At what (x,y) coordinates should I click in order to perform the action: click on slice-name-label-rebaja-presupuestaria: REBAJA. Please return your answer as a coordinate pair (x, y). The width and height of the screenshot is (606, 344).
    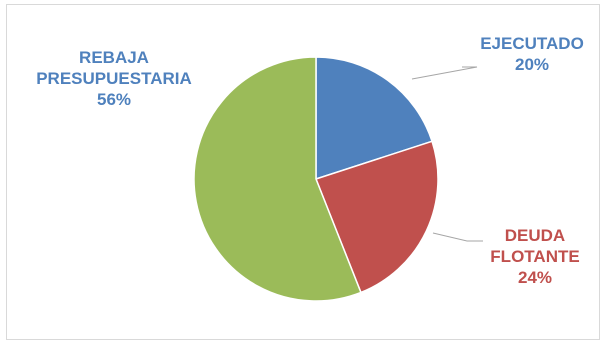
    Looking at the image, I should click on (114, 57).